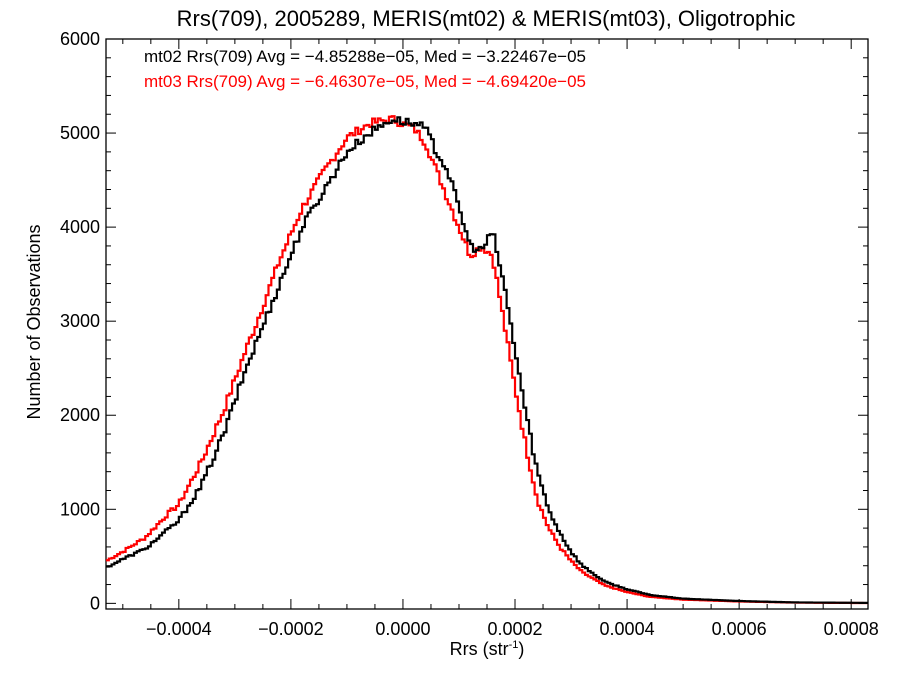  I want to click on x-tick-label: 0.0006, so click(739, 629).